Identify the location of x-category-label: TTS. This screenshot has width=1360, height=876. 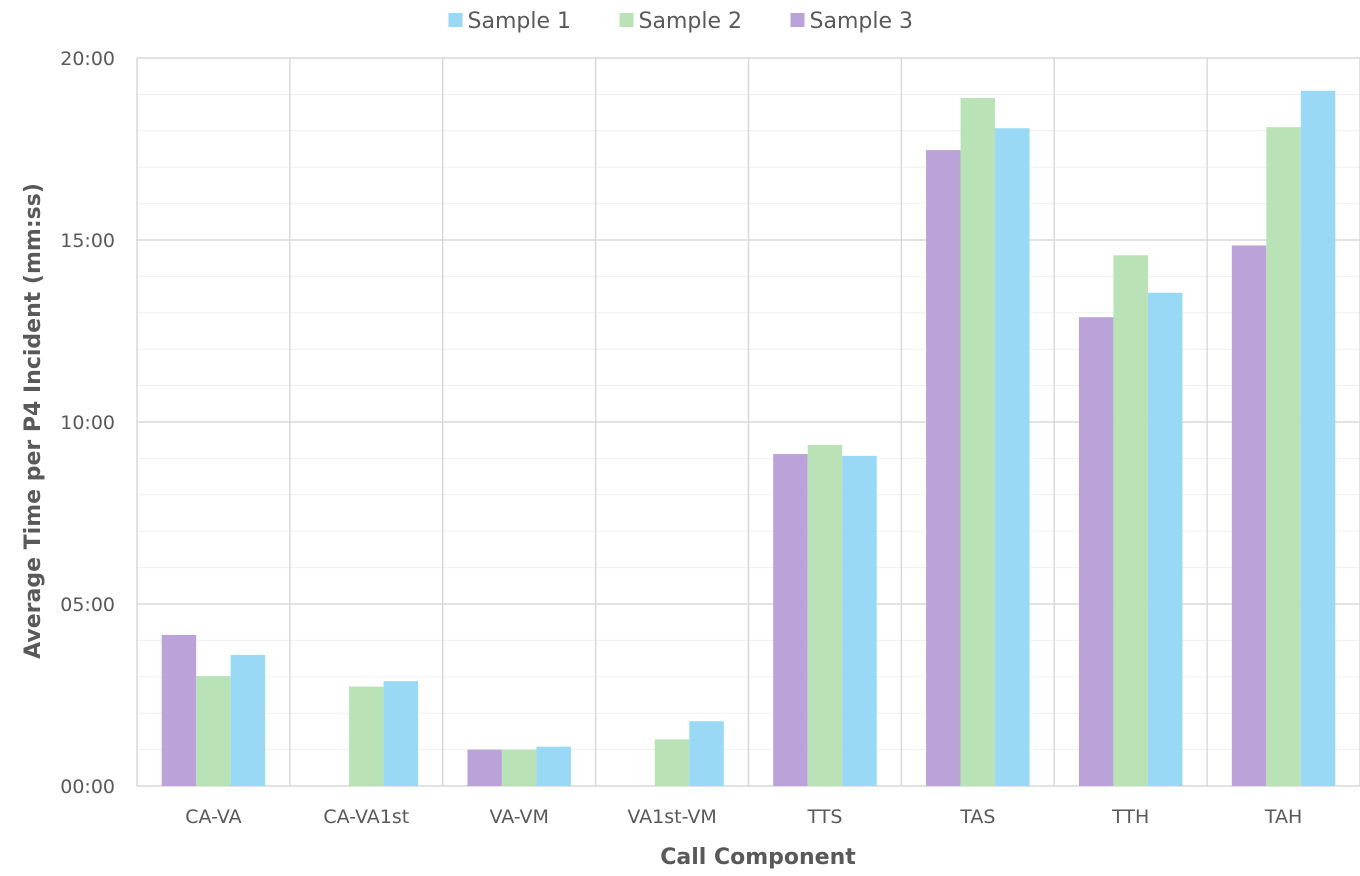
(824, 817).